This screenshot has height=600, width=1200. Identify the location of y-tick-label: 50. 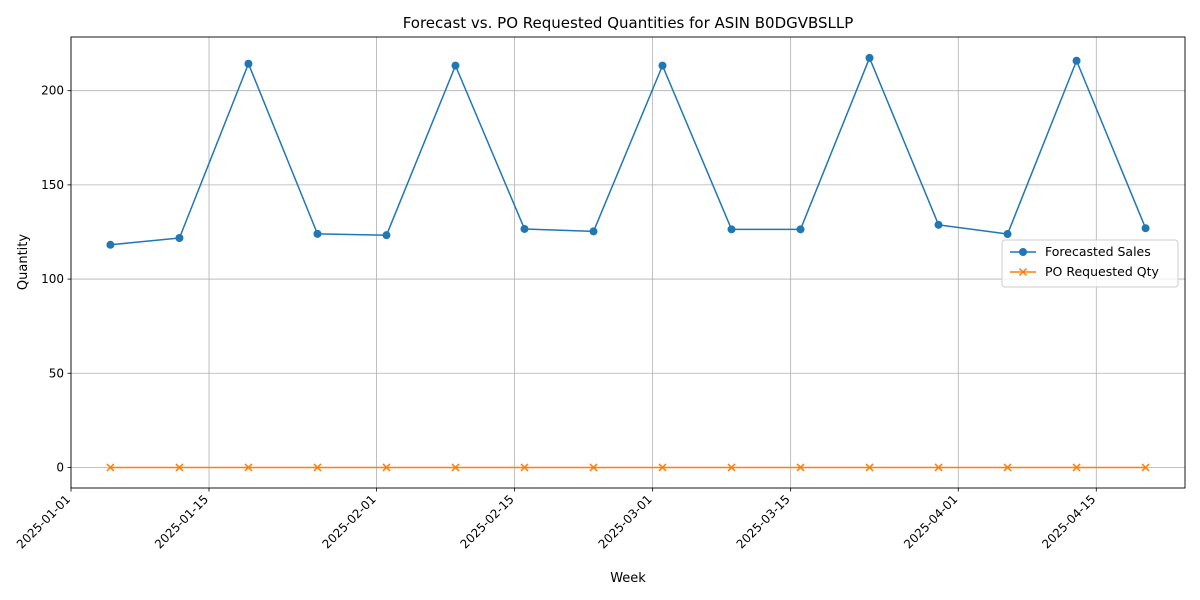
(56, 373).